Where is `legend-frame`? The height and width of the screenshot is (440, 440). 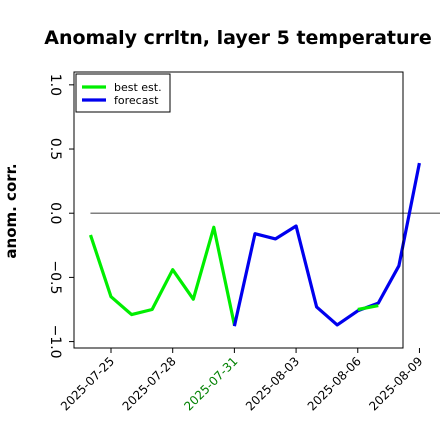
legend-frame is located at coordinates (123, 93).